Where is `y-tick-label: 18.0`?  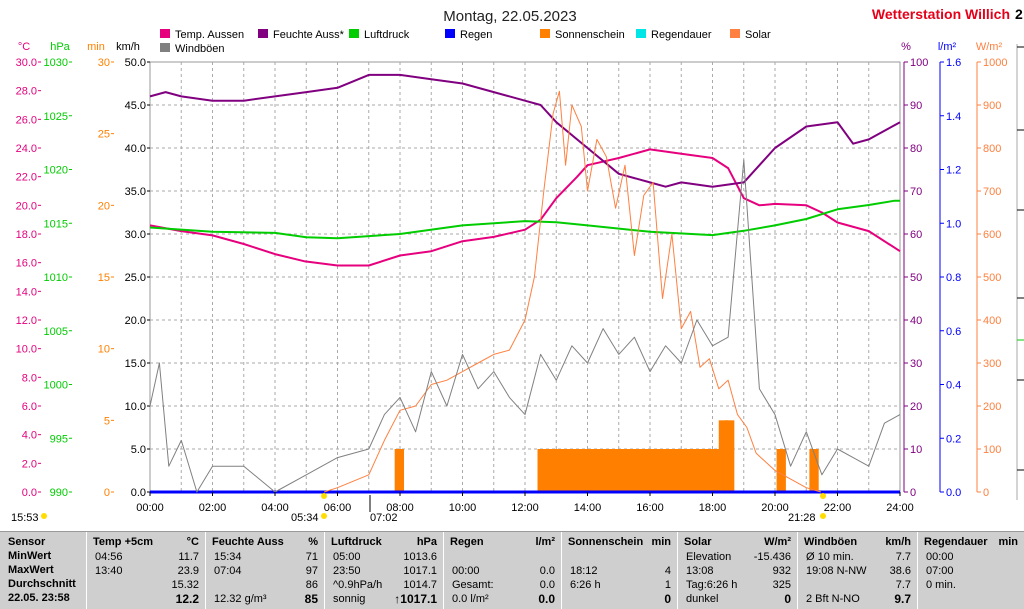
y-tick-label: 18.0 is located at coordinates (26, 235).